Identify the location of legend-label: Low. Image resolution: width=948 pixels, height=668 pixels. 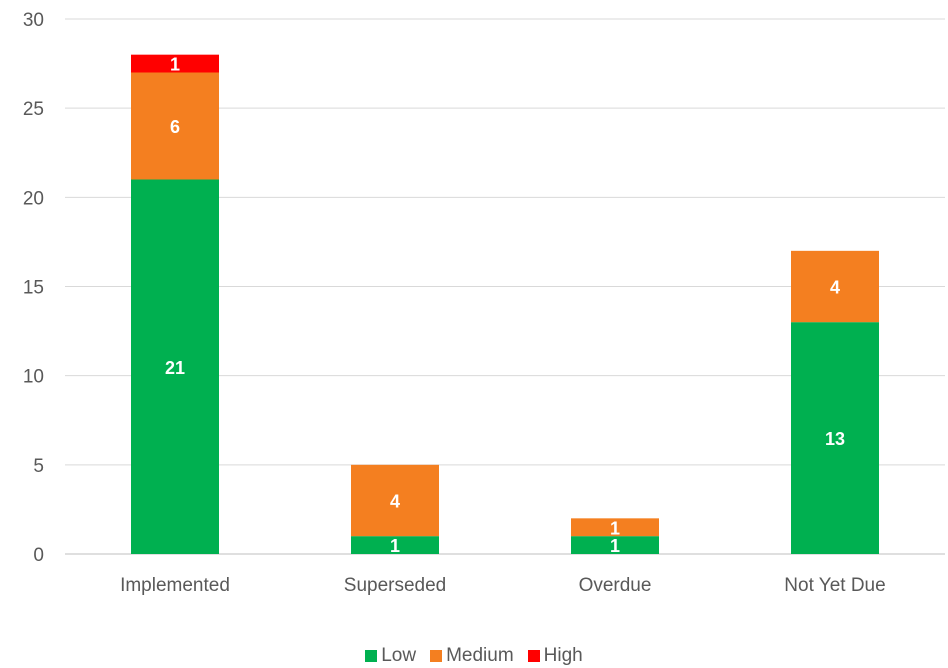
(399, 655).